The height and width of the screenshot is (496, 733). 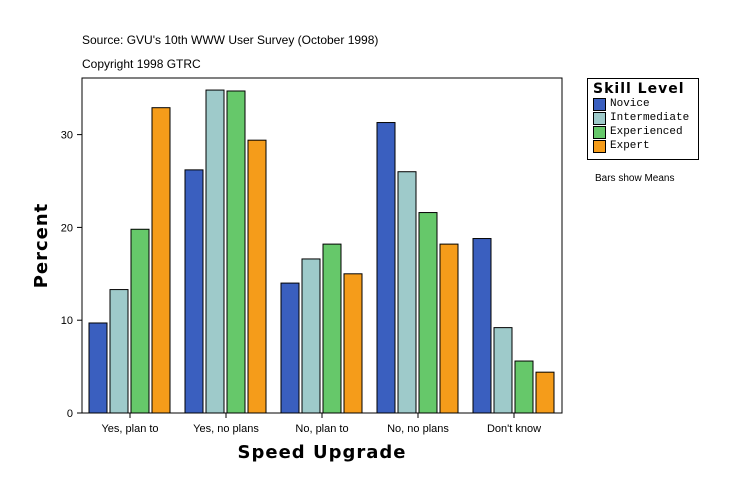 I want to click on y-axis-label: Percent, so click(x=41, y=246).